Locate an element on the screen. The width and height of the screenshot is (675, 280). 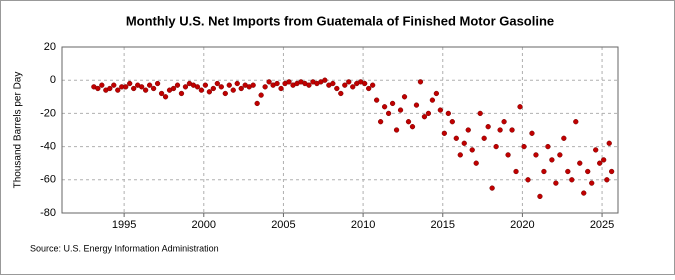
y-tick-label: -80 is located at coordinates (48, 213).